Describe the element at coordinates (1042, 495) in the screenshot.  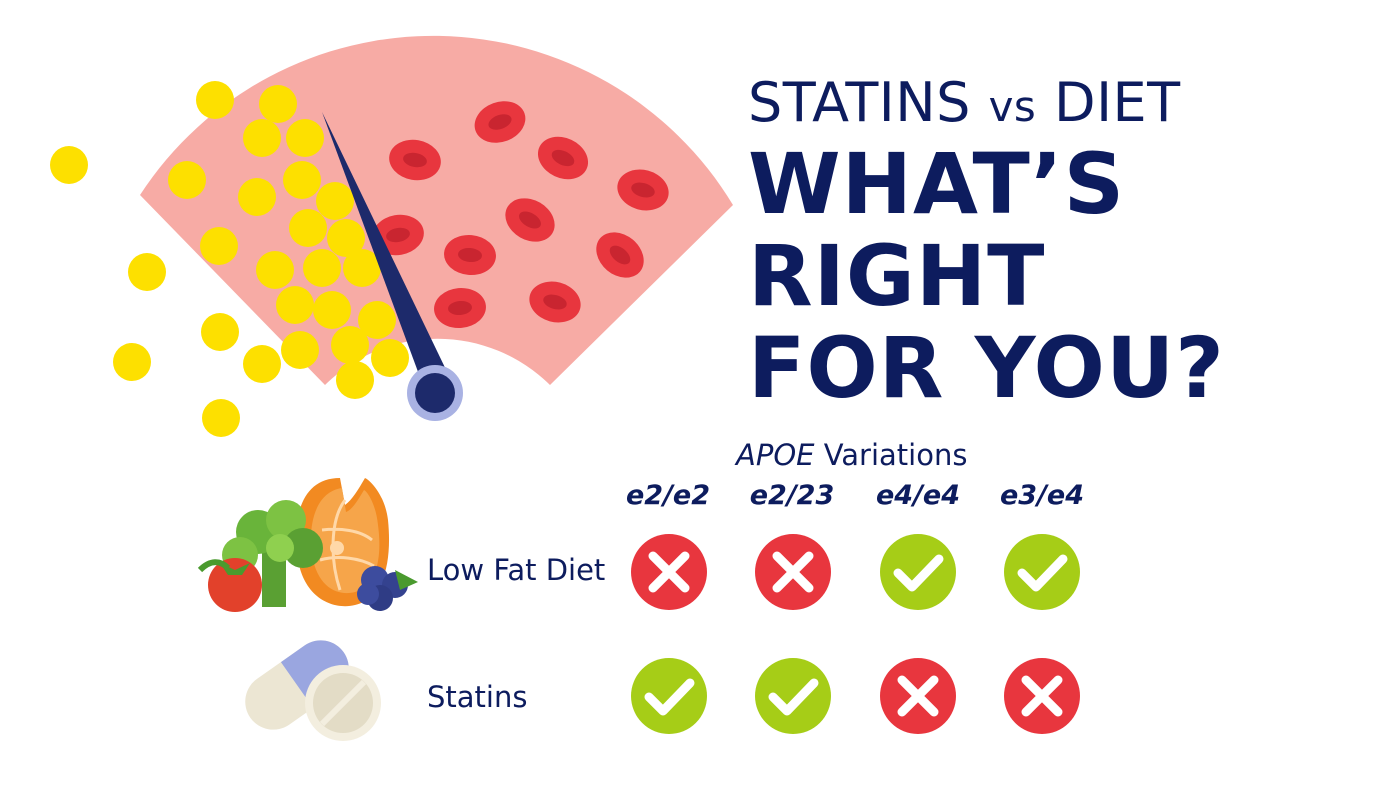
I see `column-header-e3-e4: e3/e4` at that location.